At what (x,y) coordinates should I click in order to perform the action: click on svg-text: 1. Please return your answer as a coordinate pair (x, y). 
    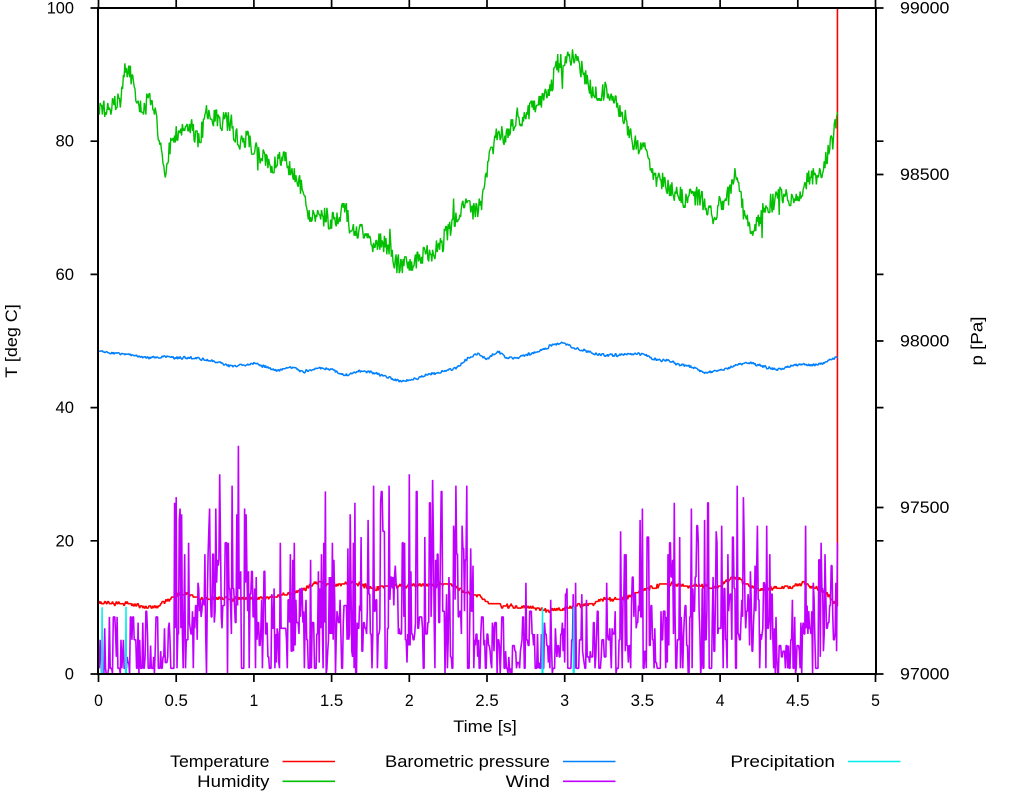
    Looking at the image, I should click on (254, 701).